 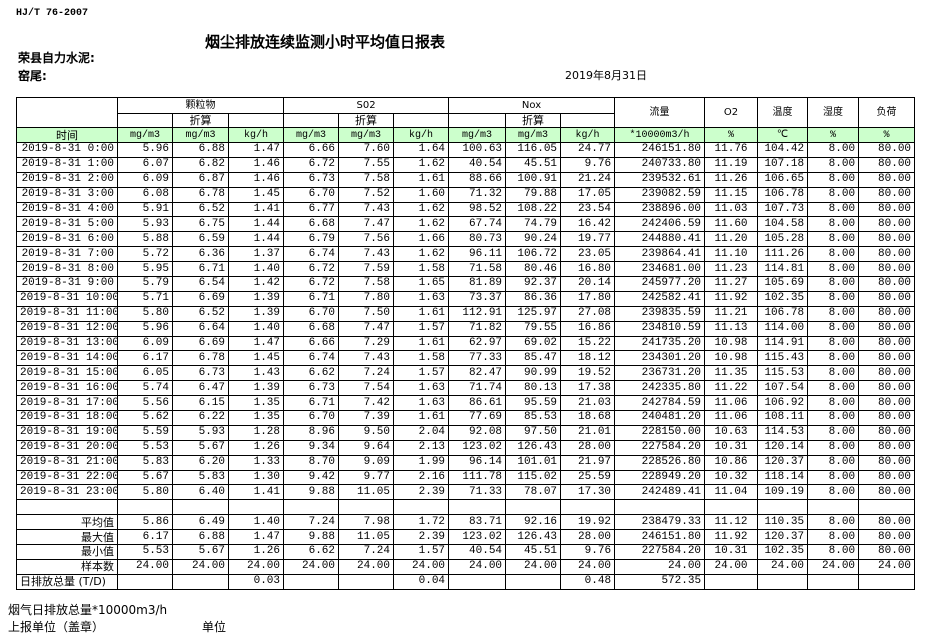 What do you see at coordinates (783, 343) in the screenshot?
I see `value-cell: 114.91` at bounding box center [783, 343].